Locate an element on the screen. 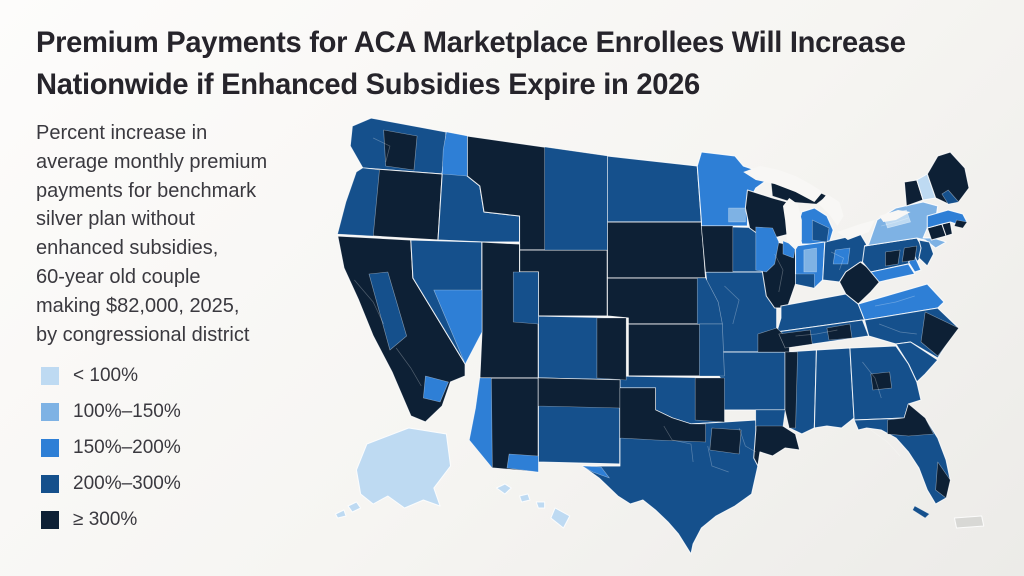 This screenshot has height=576, width=1024. district-patch-tx-elpaso is located at coordinates (595, 472).